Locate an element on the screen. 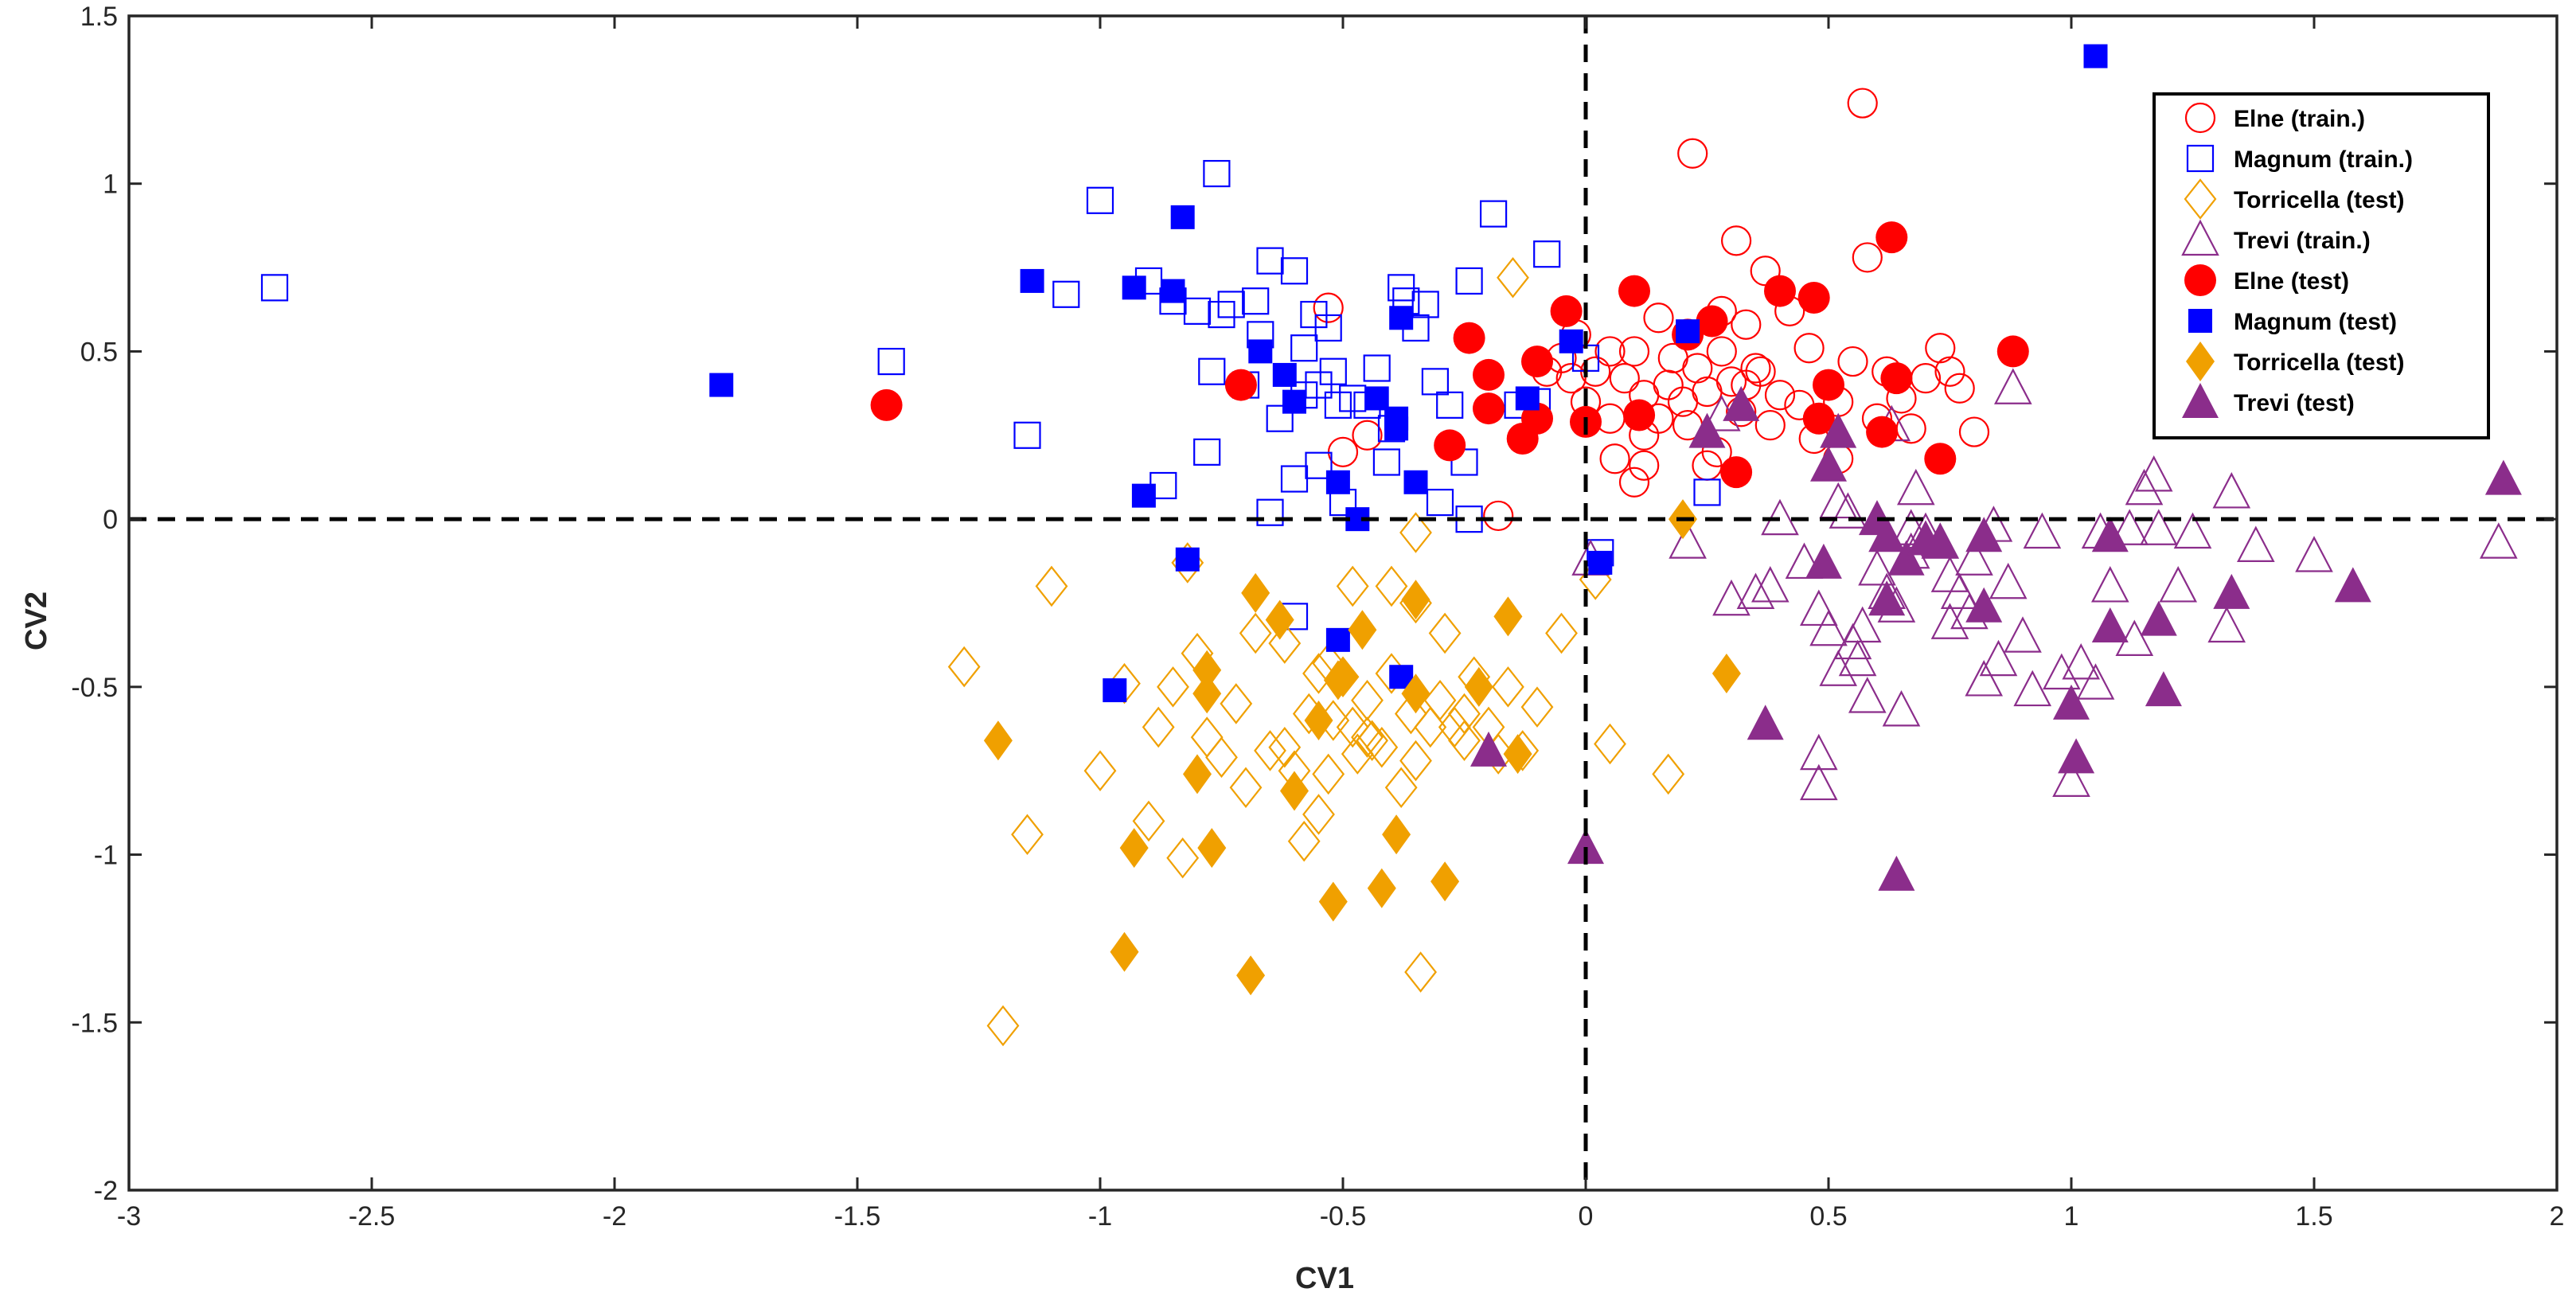 Image resolution: width=2576 pixels, height=1300 pixels. legend-entry-2: Torricella (test) is located at coordinates (2294, 199).